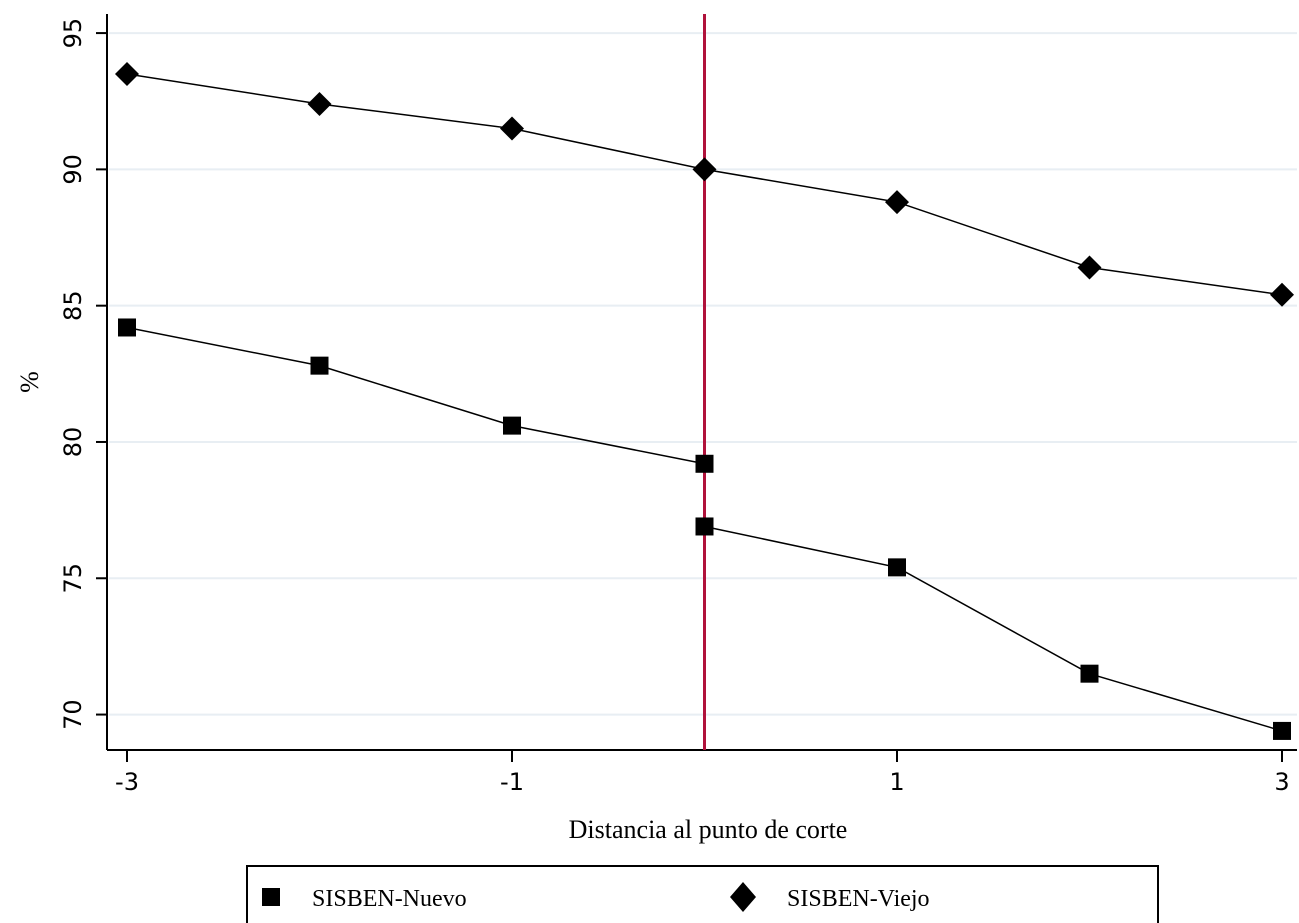  I want to click on y-tick-label-3: 85, so click(73, 305).